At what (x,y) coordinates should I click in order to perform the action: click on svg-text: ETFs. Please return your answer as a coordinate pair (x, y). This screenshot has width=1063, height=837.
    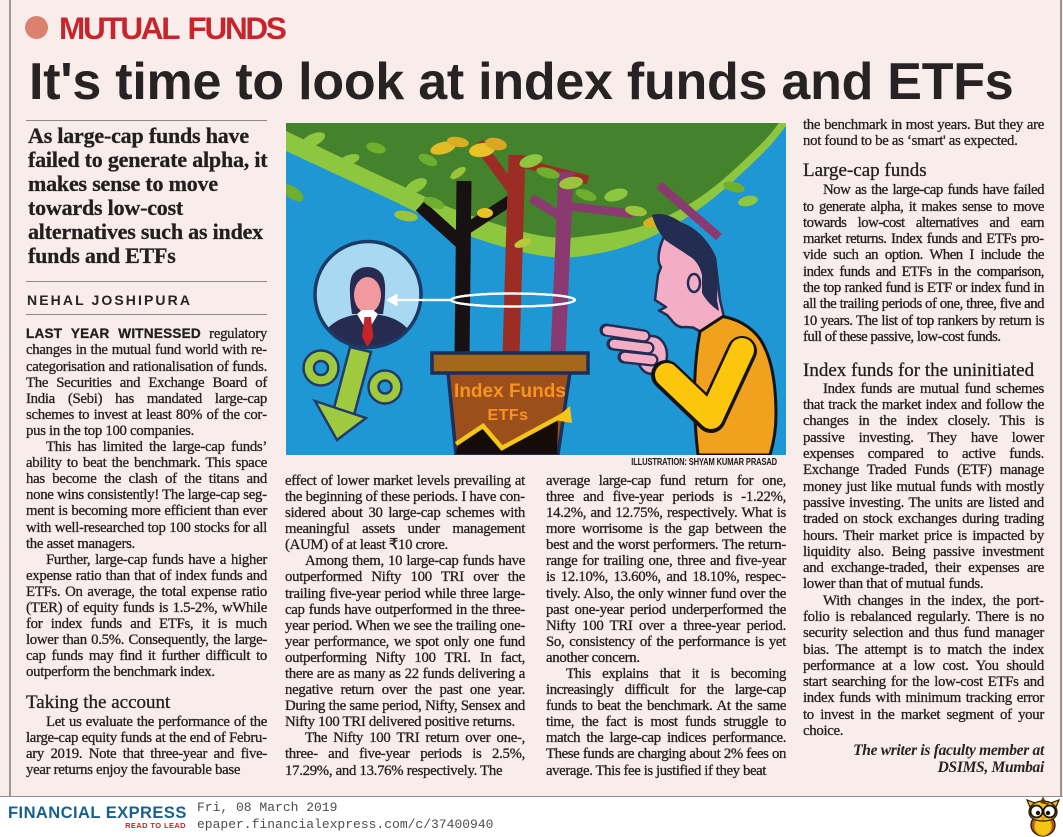
    Looking at the image, I should click on (507, 415).